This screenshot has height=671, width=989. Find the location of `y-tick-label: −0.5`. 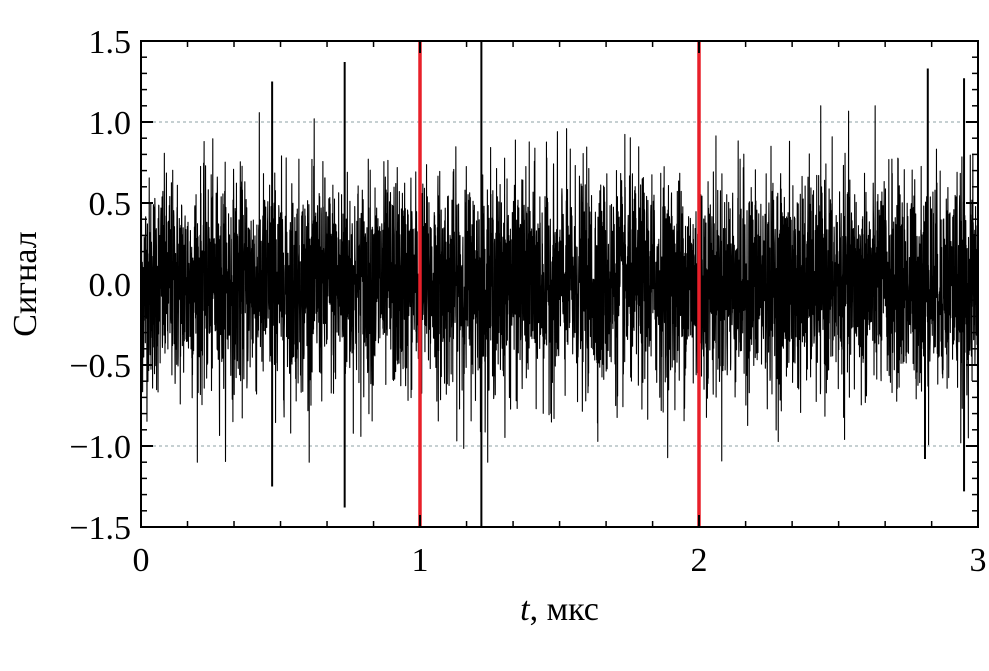

y-tick-label: −0.5 is located at coordinates (100, 366).